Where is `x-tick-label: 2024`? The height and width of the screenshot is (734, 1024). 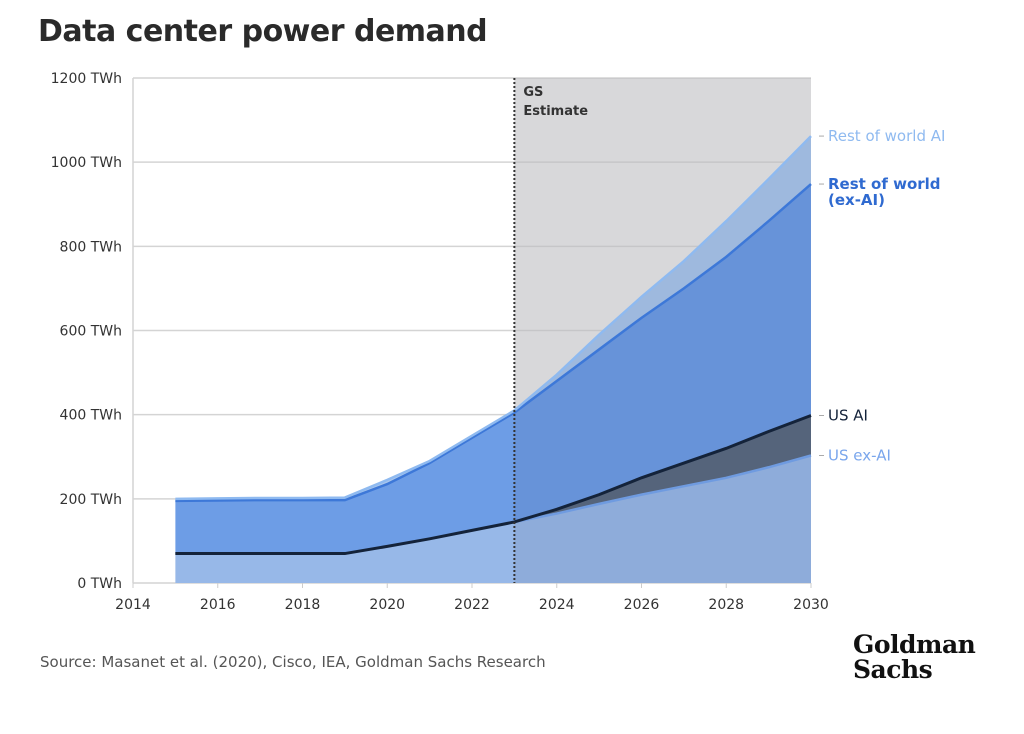 x-tick-label: 2024 is located at coordinates (557, 605).